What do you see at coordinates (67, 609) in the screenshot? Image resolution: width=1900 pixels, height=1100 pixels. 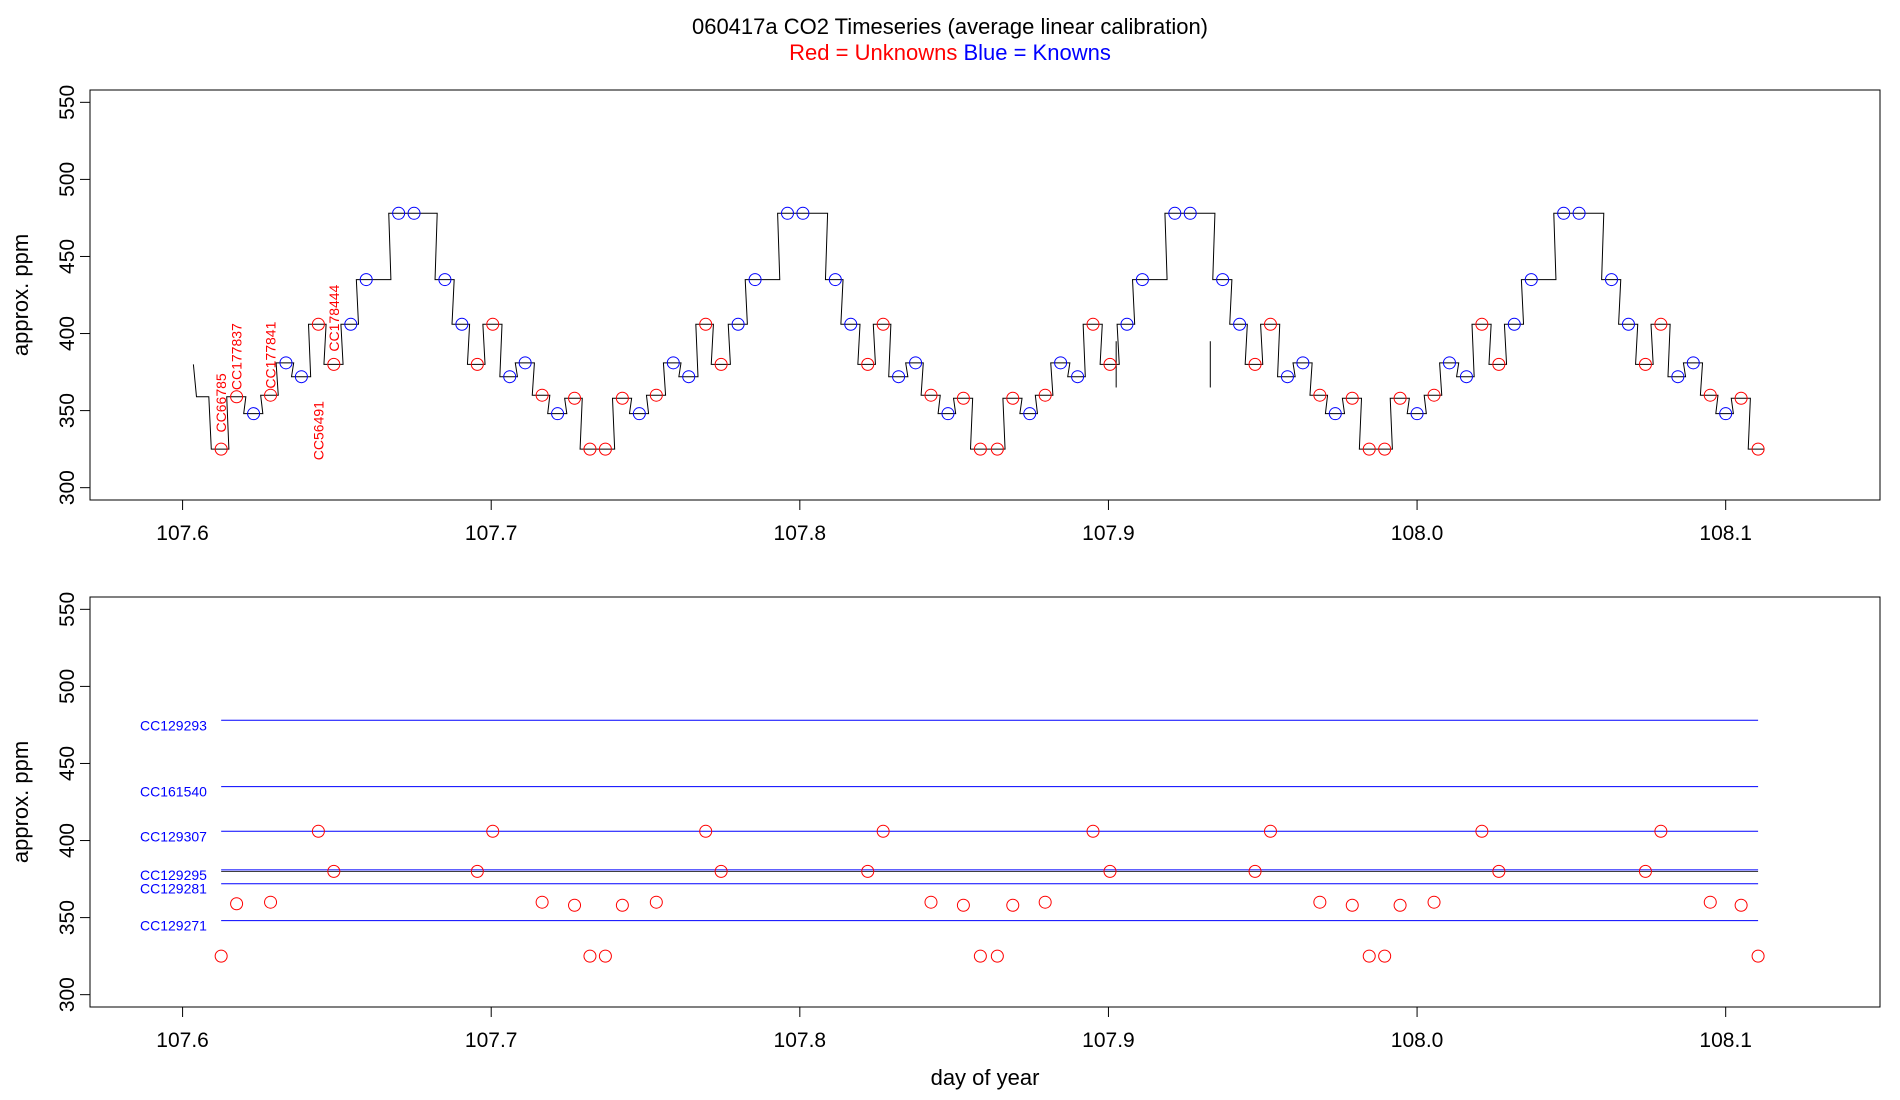 I see `y-tick-label: 550` at bounding box center [67, 609].